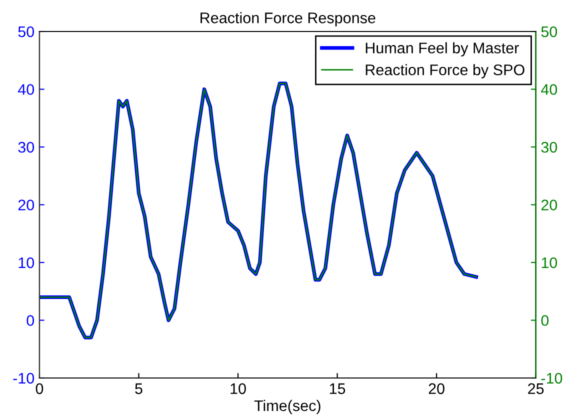 This screenshot has height=420, width=564. Describe the element at coordinates (545, 320) in the screenshot. I see `y2-tick-label: 0` at that location.